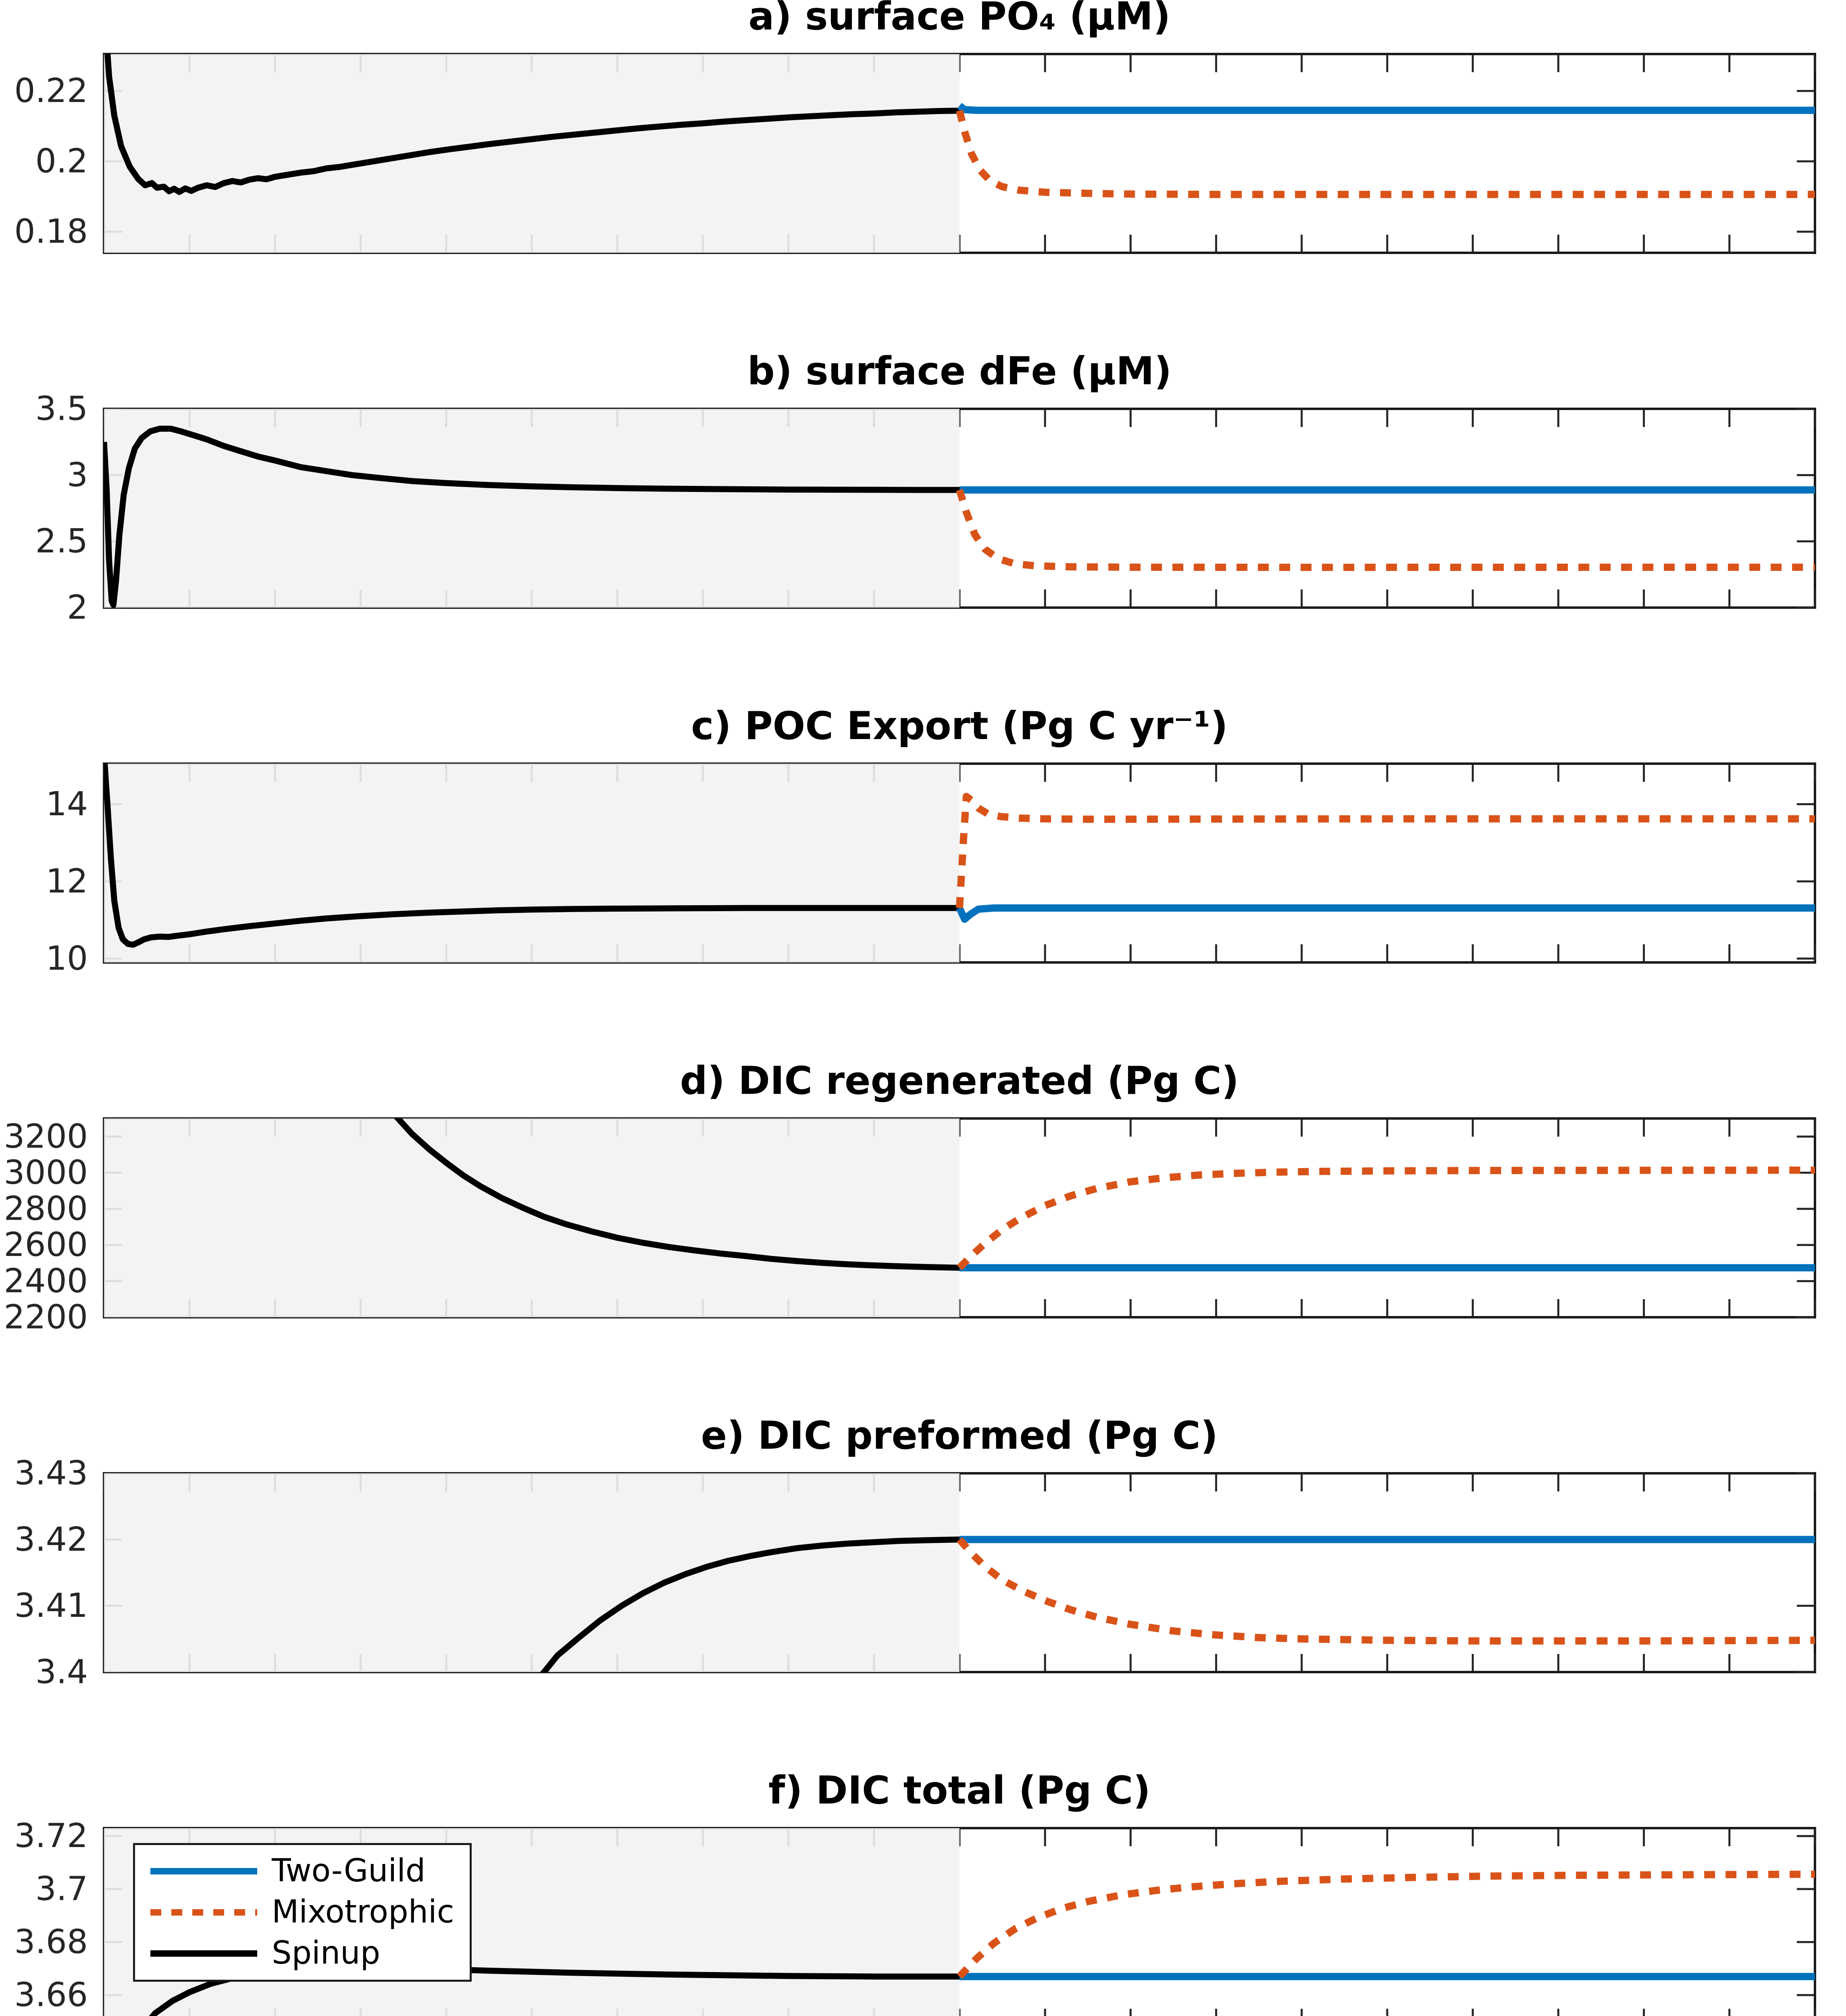 The image size is (1846, 2016). What do you see at coordinates (62, 1889) in the screenshot?
I see `y-tick-label: 3.7` at bounding box center [62, 1889].